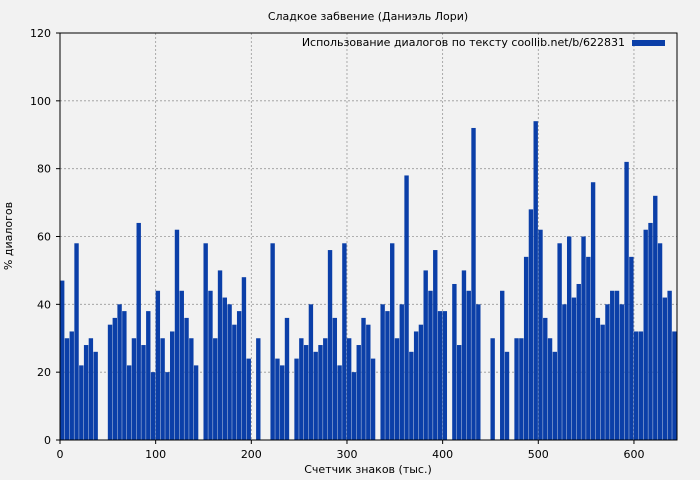 Image resolution: width=700 pixels, height=480 pixels. What do you see at coordinates (368, 16) in the screenshot?
I see `chart-title: Сладкое забвение (Даниэль Лори)` at bounding box center [368, 16].